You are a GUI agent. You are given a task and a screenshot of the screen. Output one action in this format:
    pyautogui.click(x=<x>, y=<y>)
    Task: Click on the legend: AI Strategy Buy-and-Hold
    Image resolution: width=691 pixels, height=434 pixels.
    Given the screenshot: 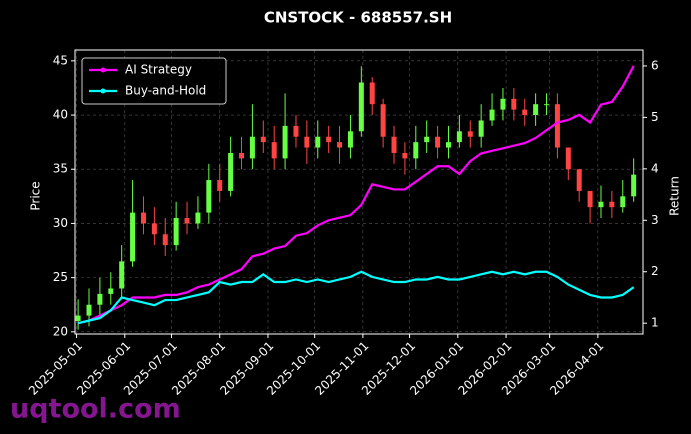 What is the action you would take?
    pyautogui.click(x=154, y=81)
    